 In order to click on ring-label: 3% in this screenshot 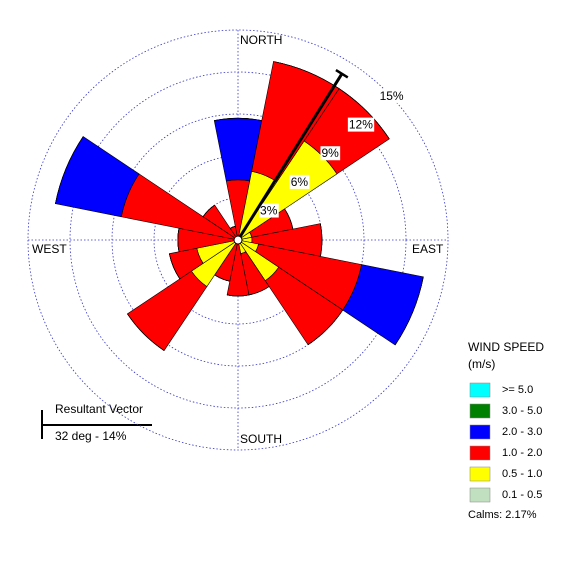, I will do `click(269, 211)`.